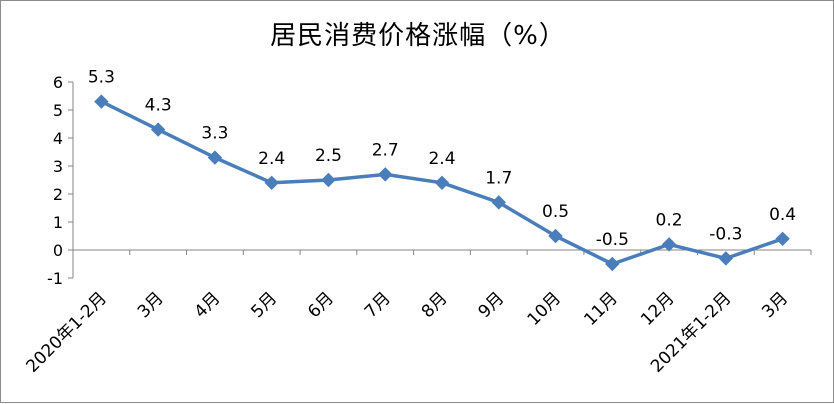 The width and height of the screenshot is (834, 404). What do you see at coordinates (321, 305) in the screenshot?
I see `x-tick-label: 6月` at bounding box center [321, 305].